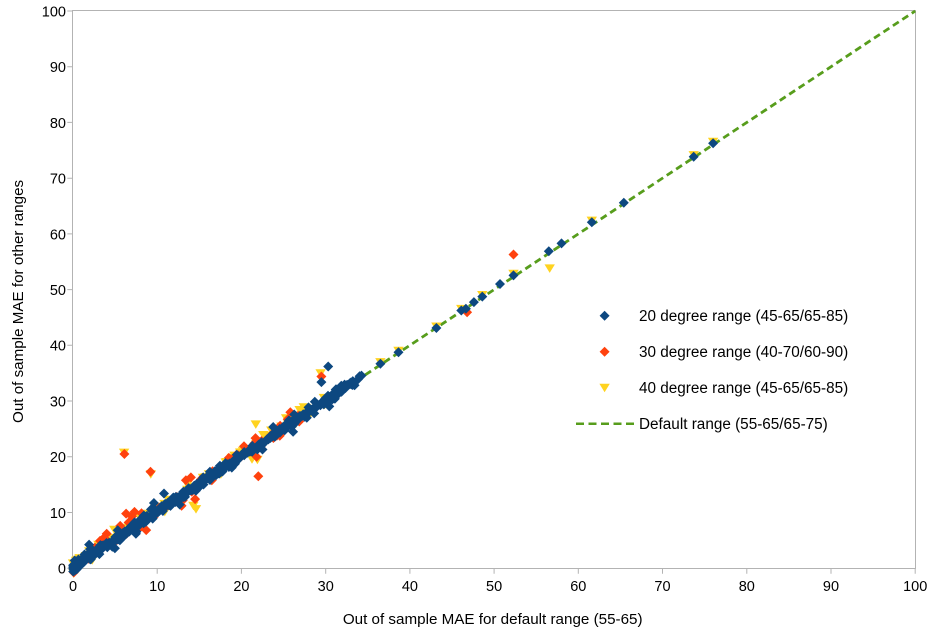 Image resolution: width=938 pixels, height=643 pixels. I want to click on svg-text: 40 degree range (45-65/65-85), so click(743, 388).